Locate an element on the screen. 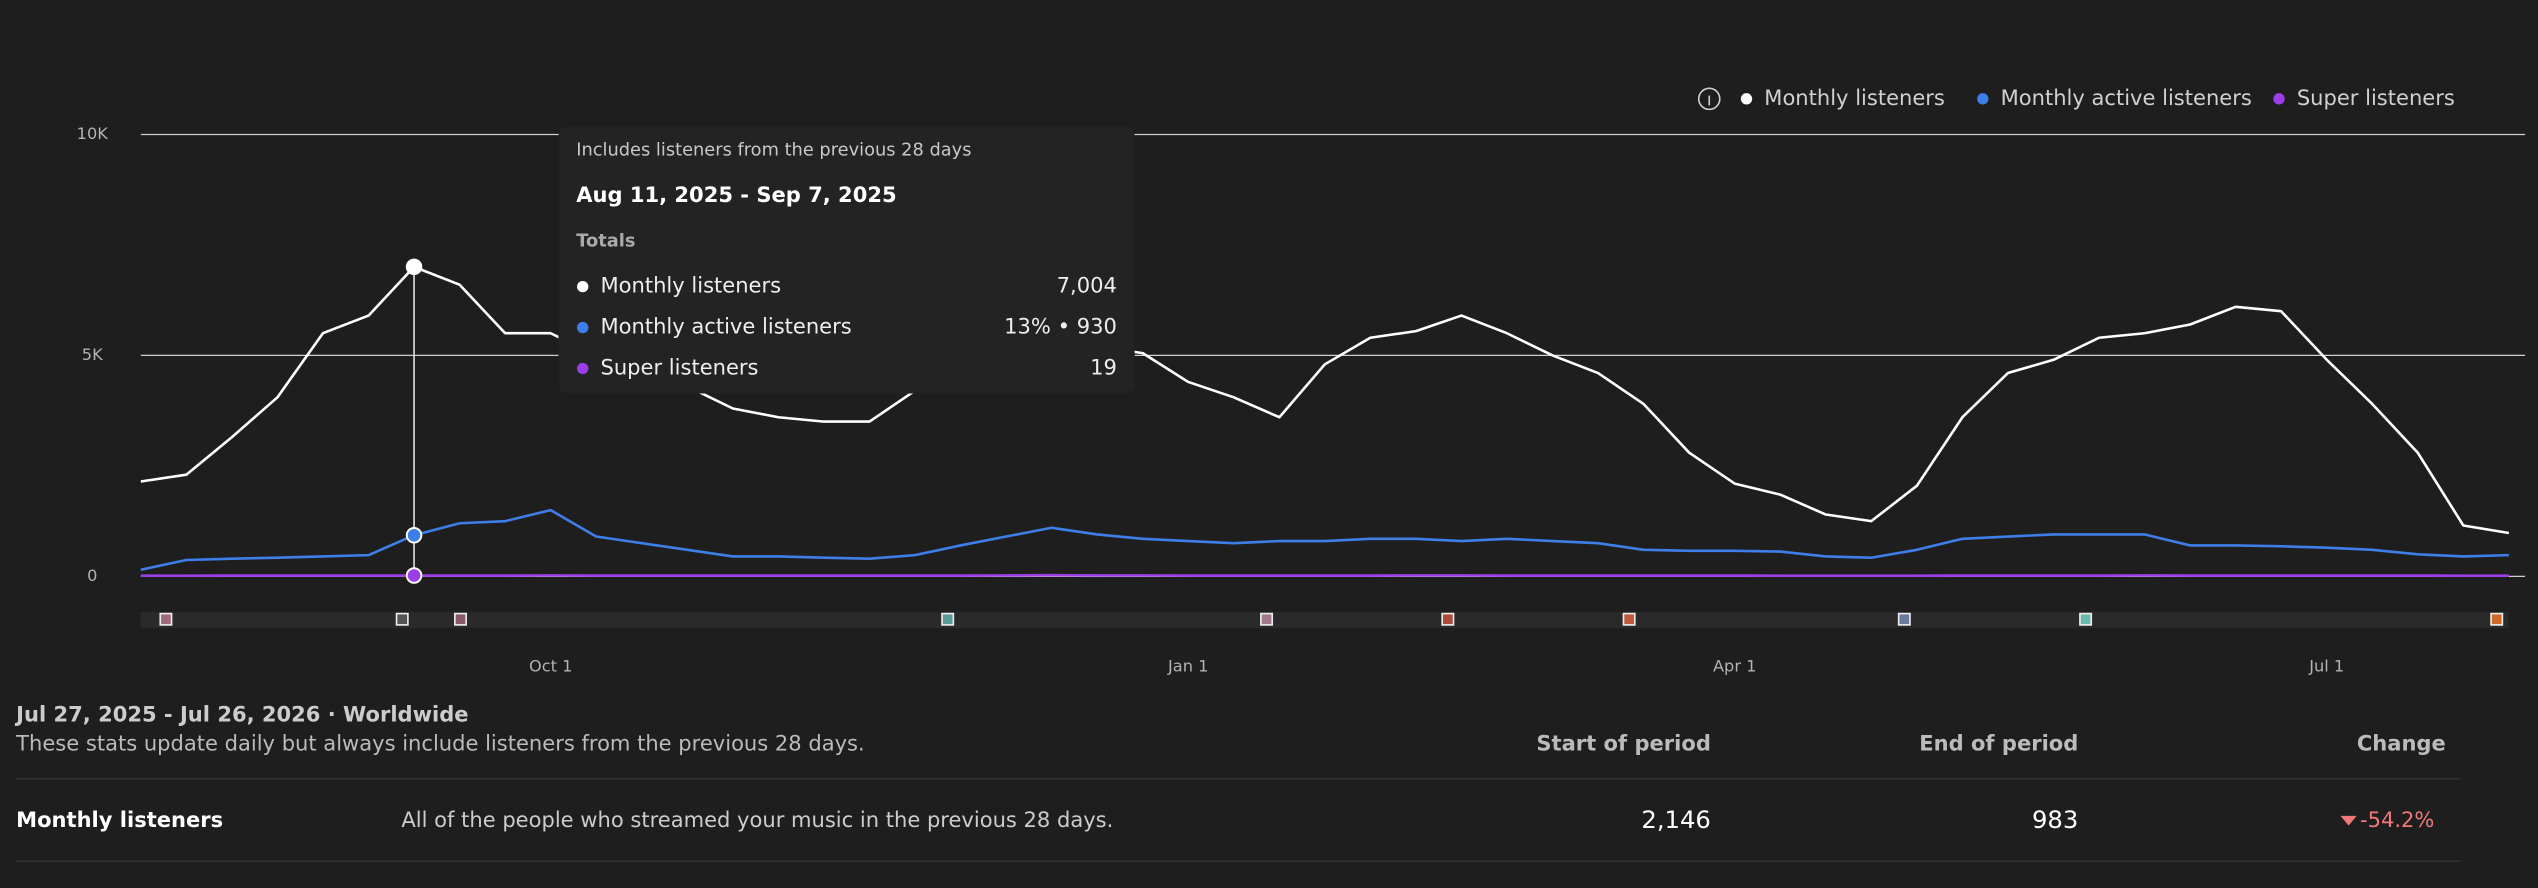 This screenshot has width=2538, height=888. start-value: 2,146 is located at coordinates (1675, 819).